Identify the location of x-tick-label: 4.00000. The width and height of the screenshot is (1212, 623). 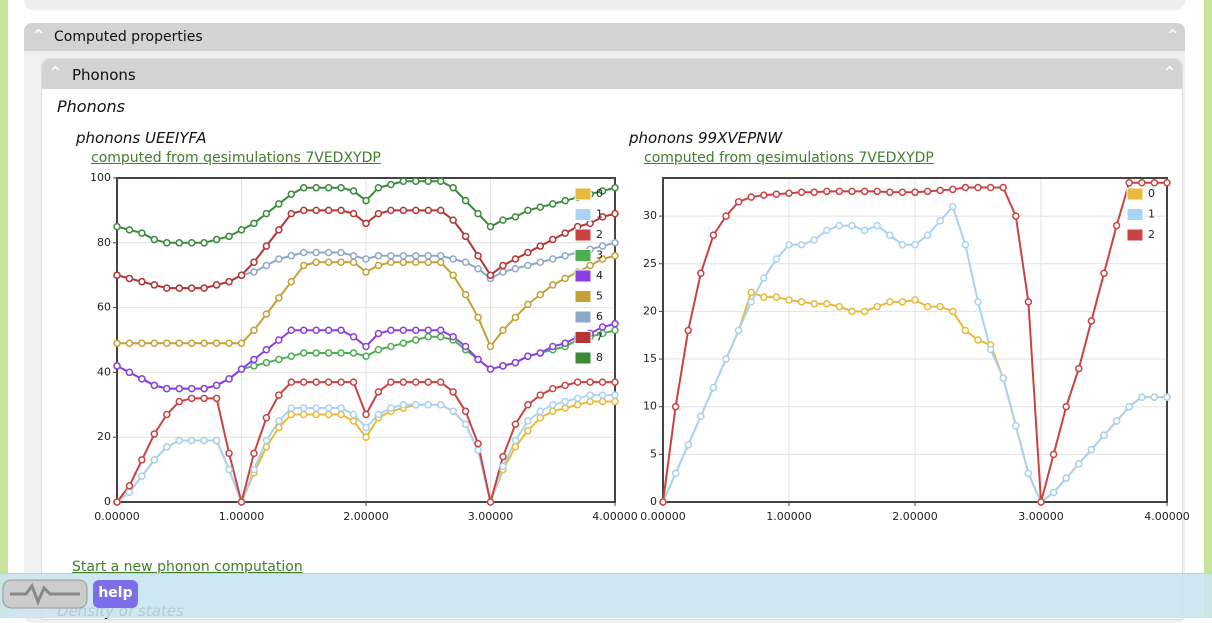
(1167, 516).